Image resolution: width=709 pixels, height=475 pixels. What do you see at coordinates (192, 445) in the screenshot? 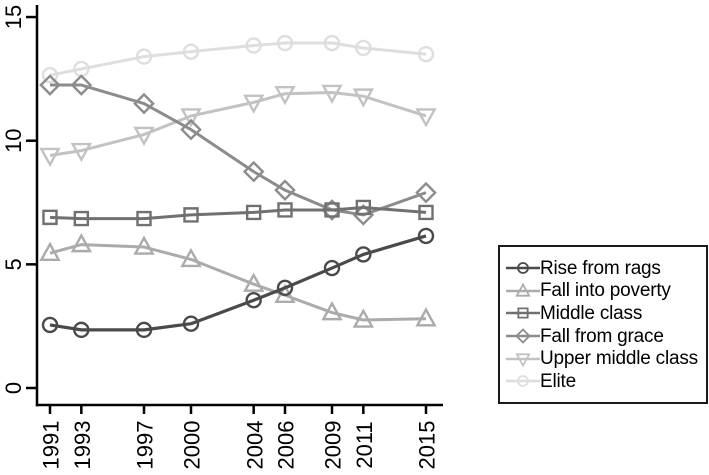
I see `x-tick-label: 2000` at bounding box center [192, 445].